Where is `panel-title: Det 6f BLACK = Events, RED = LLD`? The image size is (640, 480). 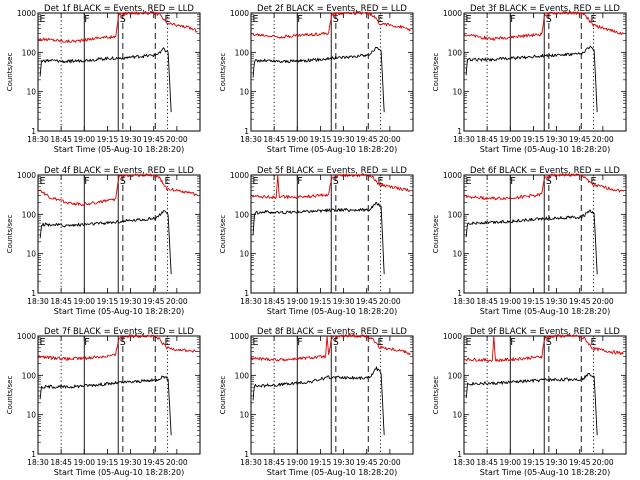 panel-title: Det 6f BLACK = Events, RED = LLD is located at coordinates (545, 171).